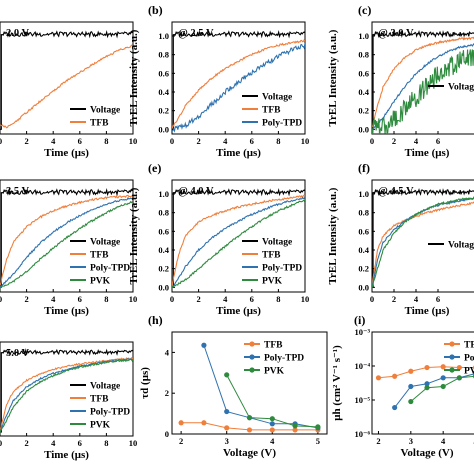 This screenshot has height=474, width=474. I want to click on y-tick-label: 4, so click(167, 352).